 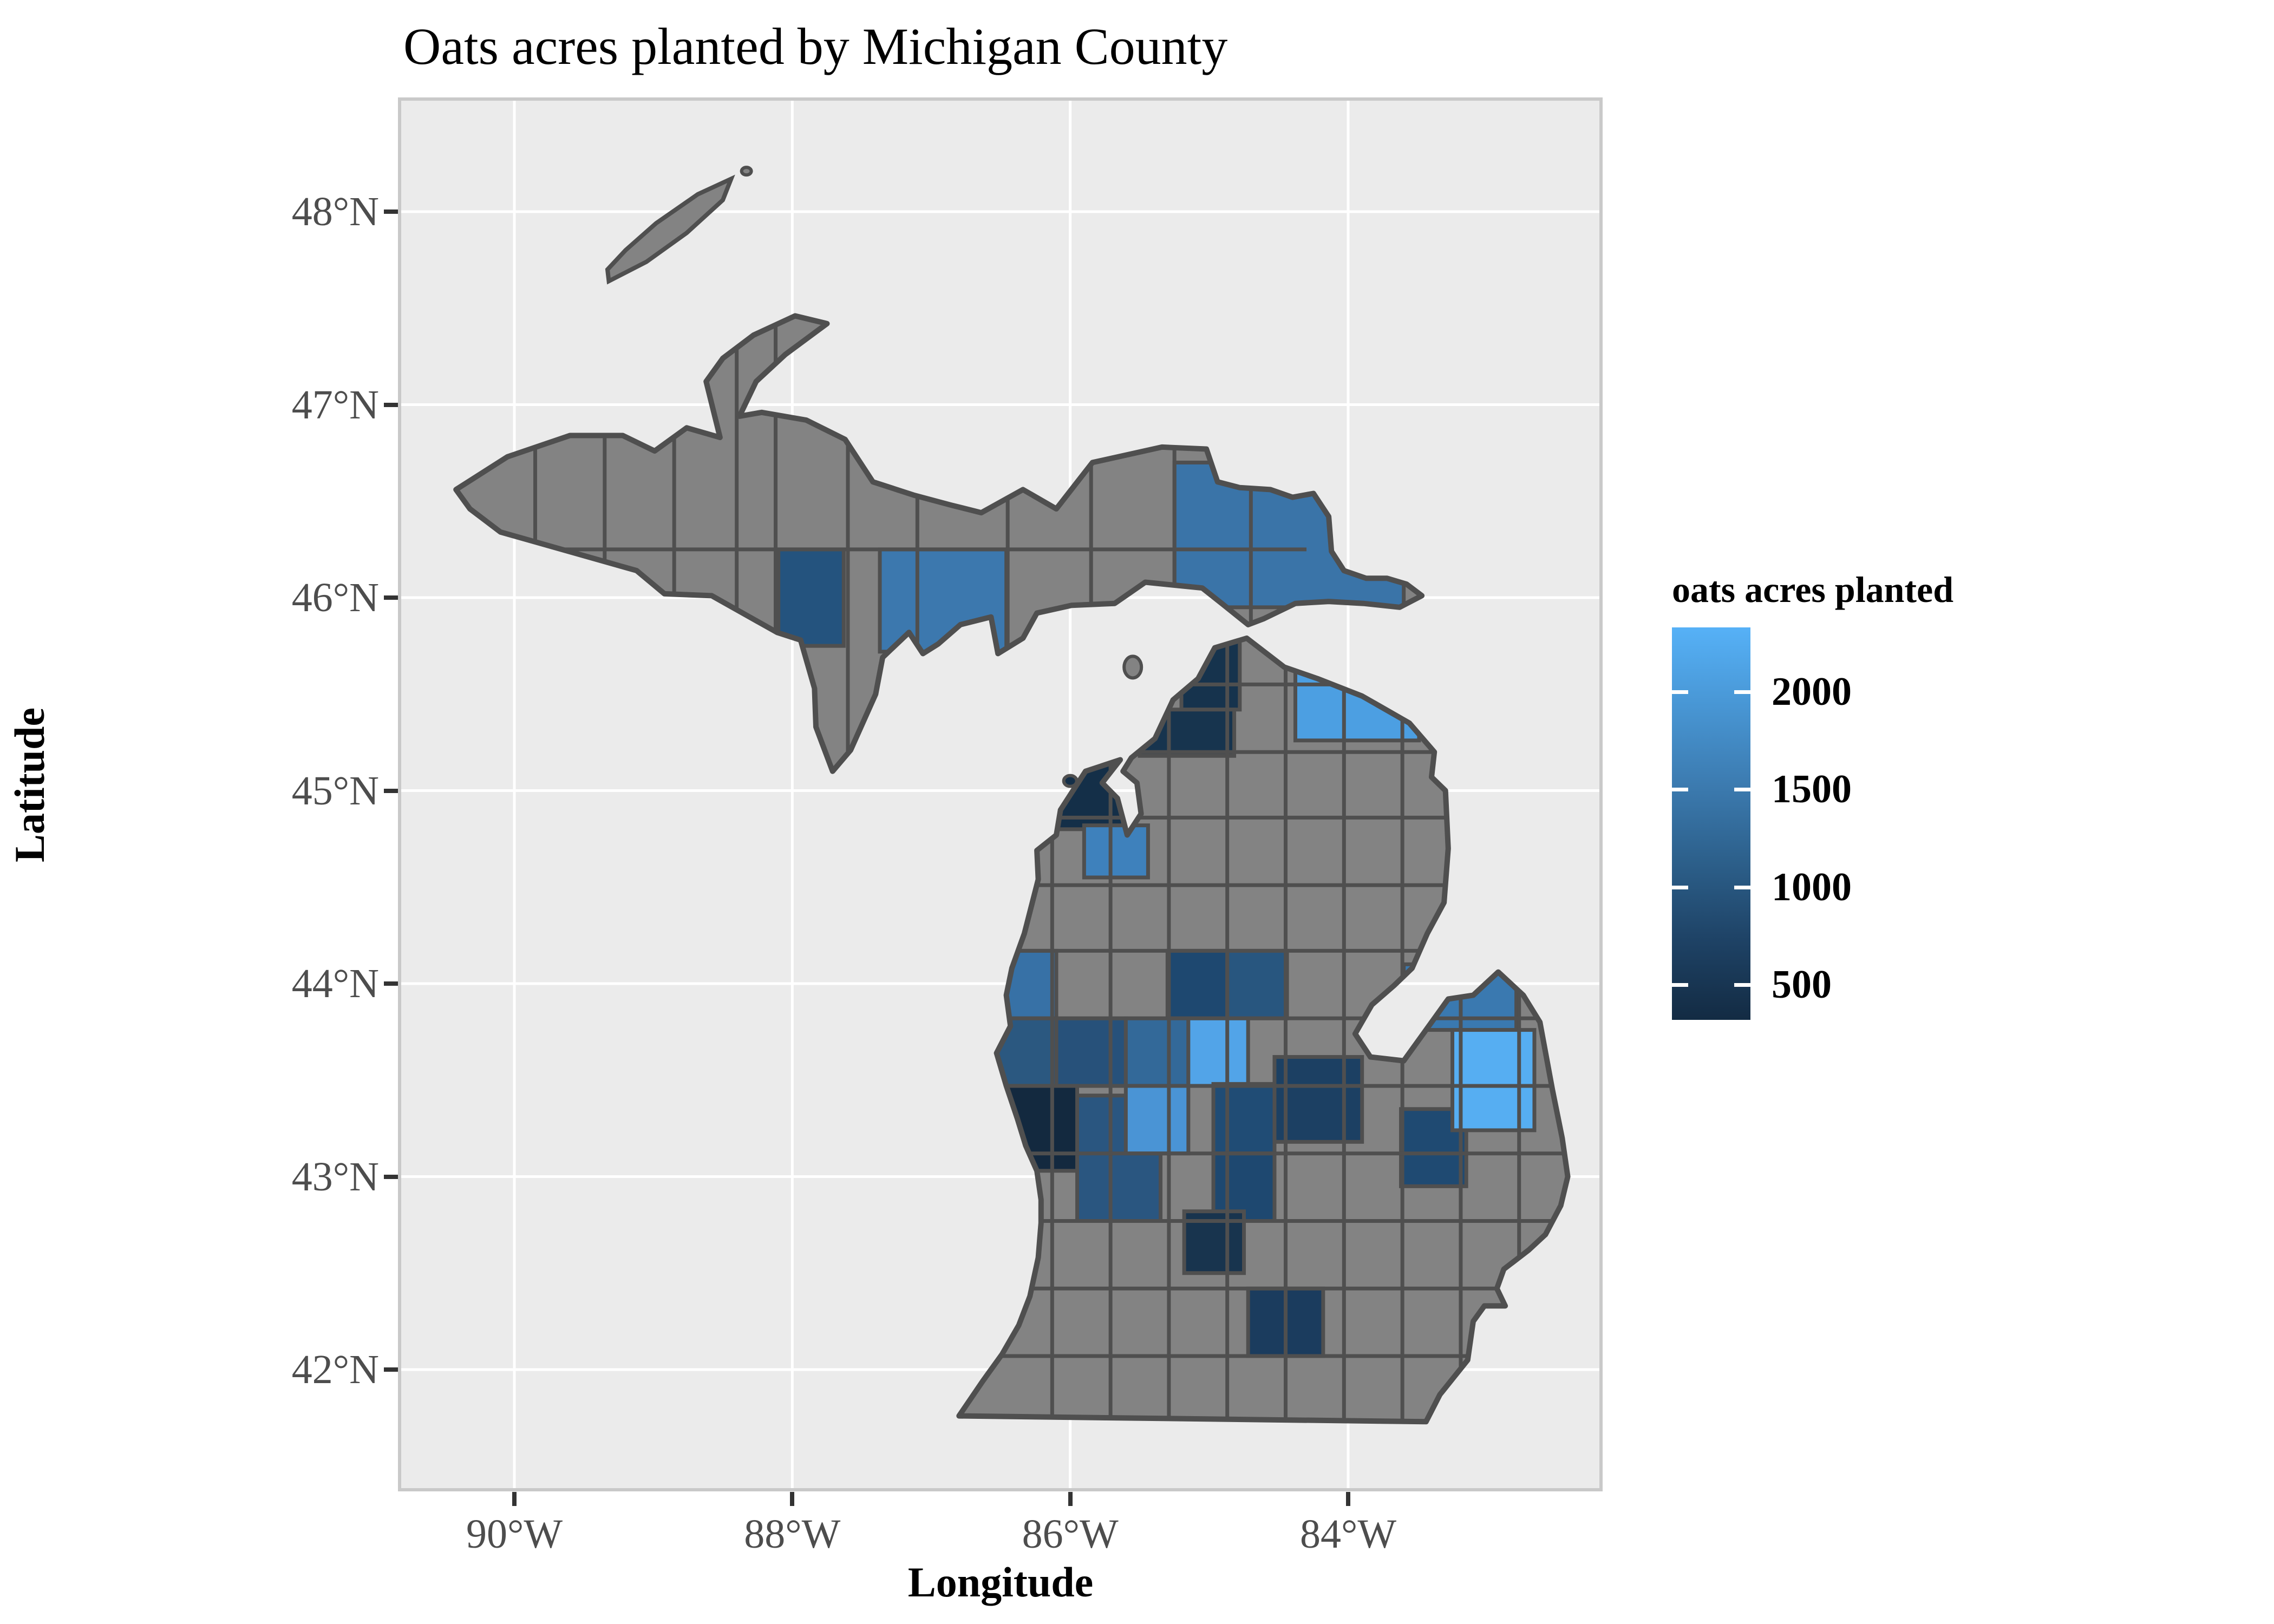 What do you see at coordinates (670, 230) in the screenshot?
I see `isle-royale` at bounding box center [670, 230].